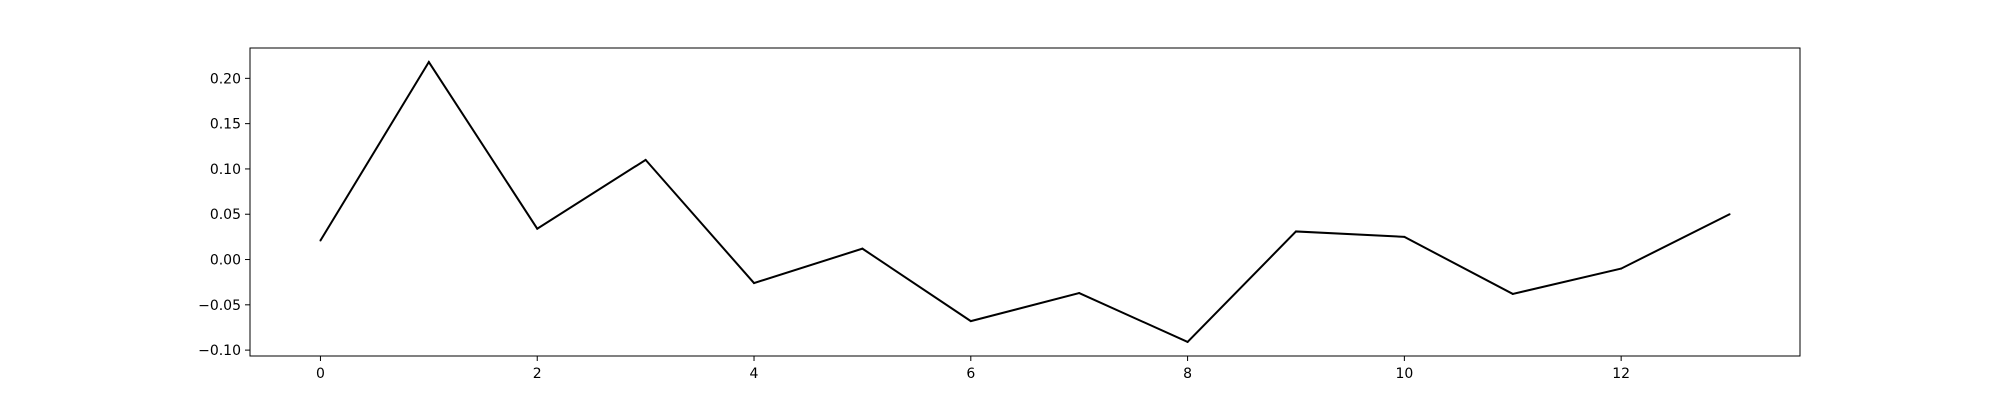 The height and width of the screenshot is (400, 2000). I want to click on y-tick-label: 0.15, so click(225, 125).